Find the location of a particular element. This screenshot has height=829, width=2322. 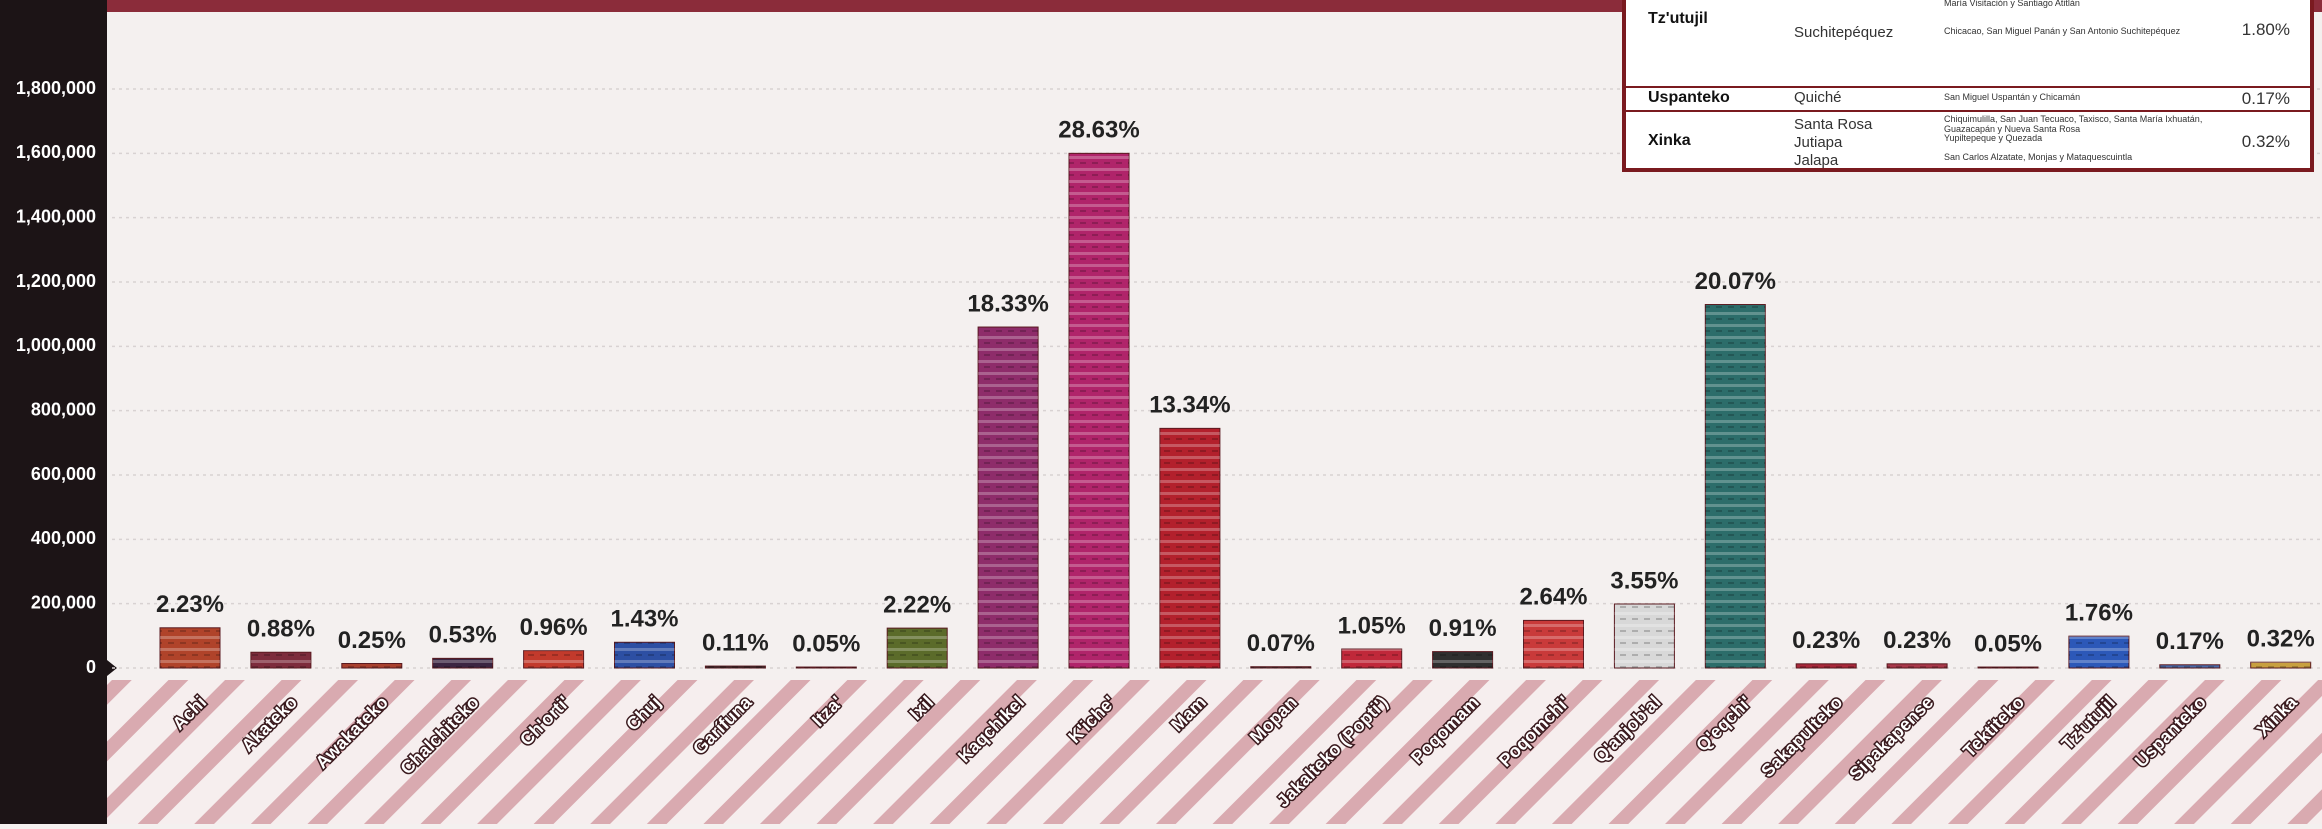

value-label: 0.25% is located at coordinates (372, 640).